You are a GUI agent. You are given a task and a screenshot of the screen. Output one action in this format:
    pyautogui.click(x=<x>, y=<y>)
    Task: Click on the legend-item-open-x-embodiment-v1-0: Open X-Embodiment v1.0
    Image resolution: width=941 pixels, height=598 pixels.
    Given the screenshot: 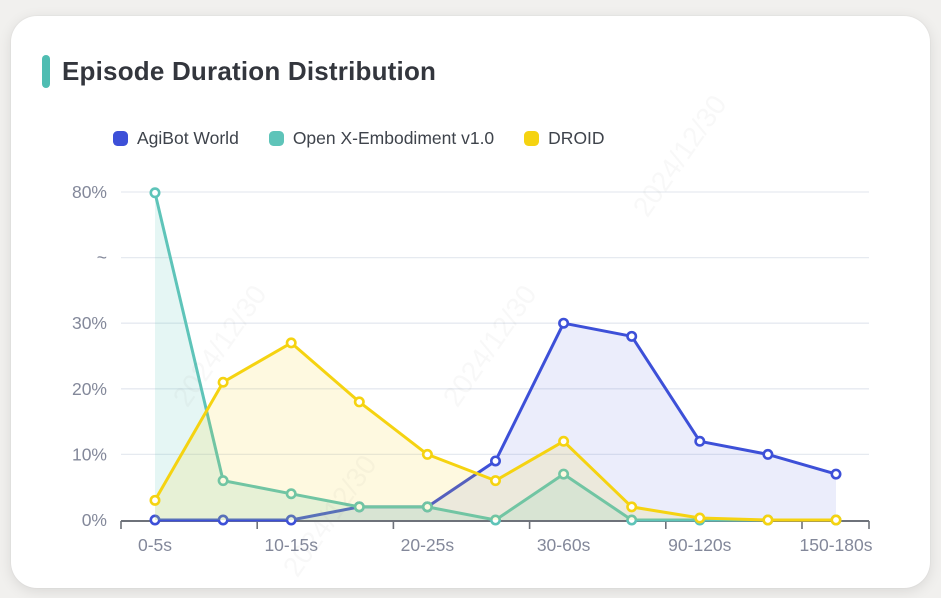 What is the action you would take?
    pyautogui.click(x=381, y=138)
    